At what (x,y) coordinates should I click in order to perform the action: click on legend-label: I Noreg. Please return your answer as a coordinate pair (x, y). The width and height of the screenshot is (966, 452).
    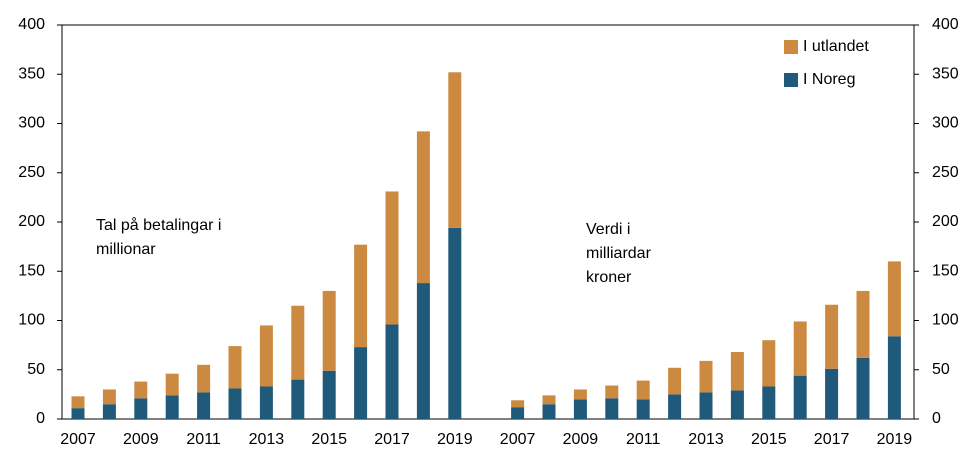
    Looking at the image, I should click on (829, 79).